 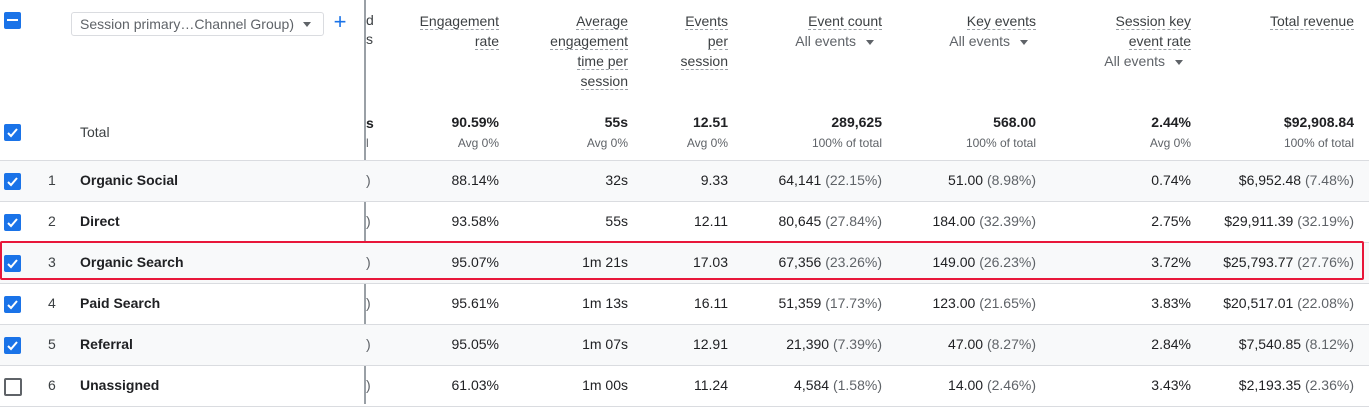 What do you see at coordinates (52, 385) in the screenshot?
I see `row-number: 6` at bounding box center [52, 385].